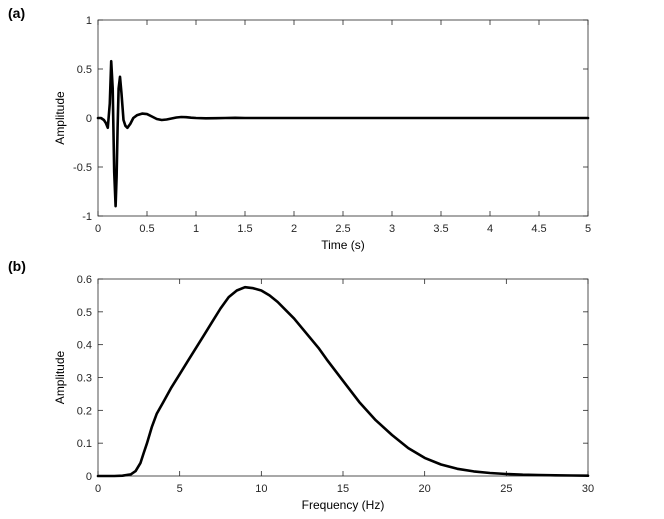 This screenshot has height=519, width=664. What do you see at coordinates (84, 444) in the screenshot?
I see `y-tick-label-b: 0.1` at bounding box center [84, 444].